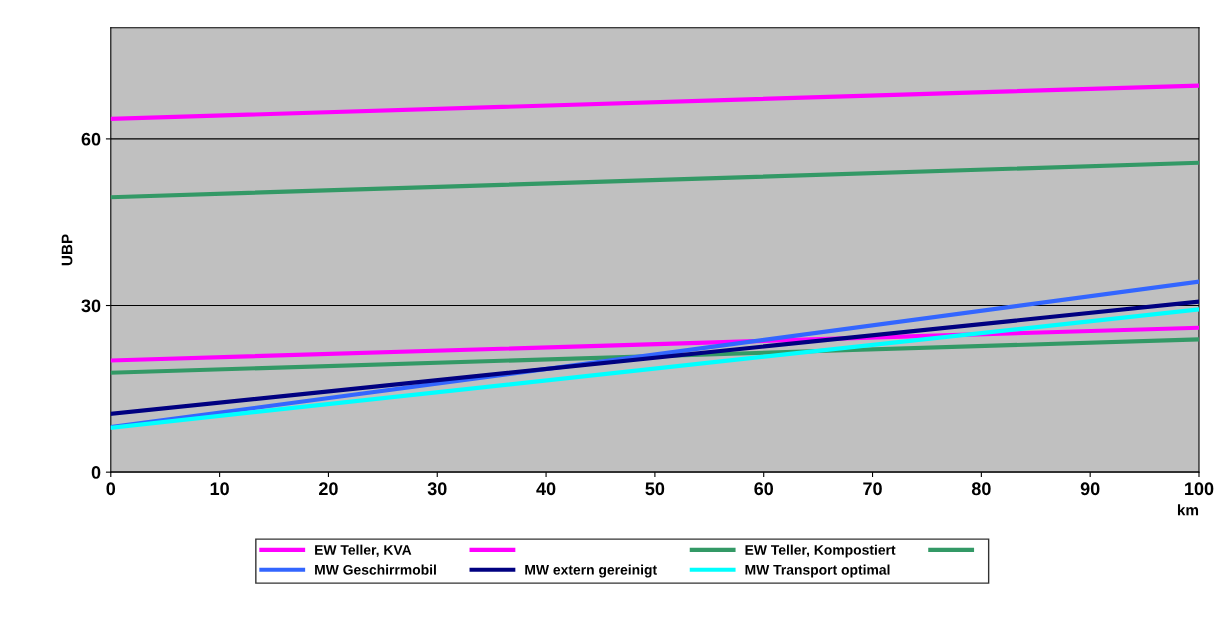  Describe the element at coordinates (111, 489) in the screenshot. I see `x-tick-label: 0` at that location.